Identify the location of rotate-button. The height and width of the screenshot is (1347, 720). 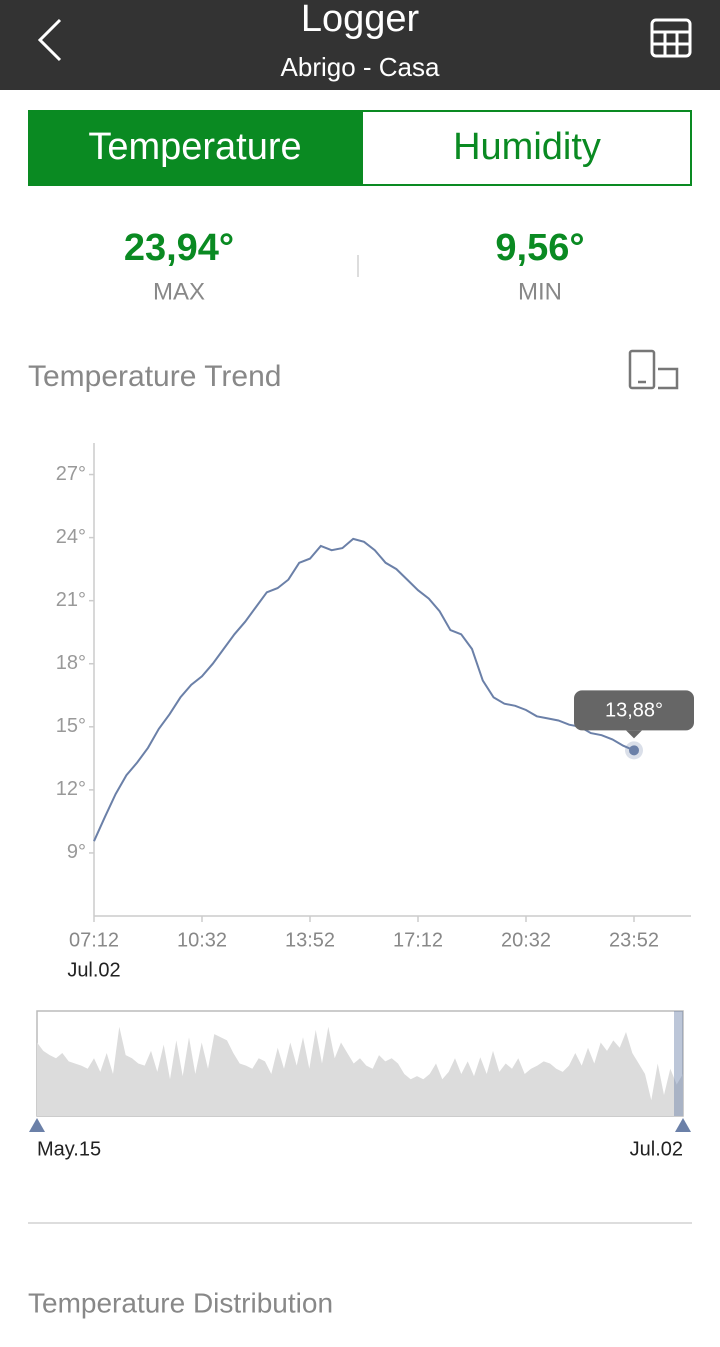
(653, 369).